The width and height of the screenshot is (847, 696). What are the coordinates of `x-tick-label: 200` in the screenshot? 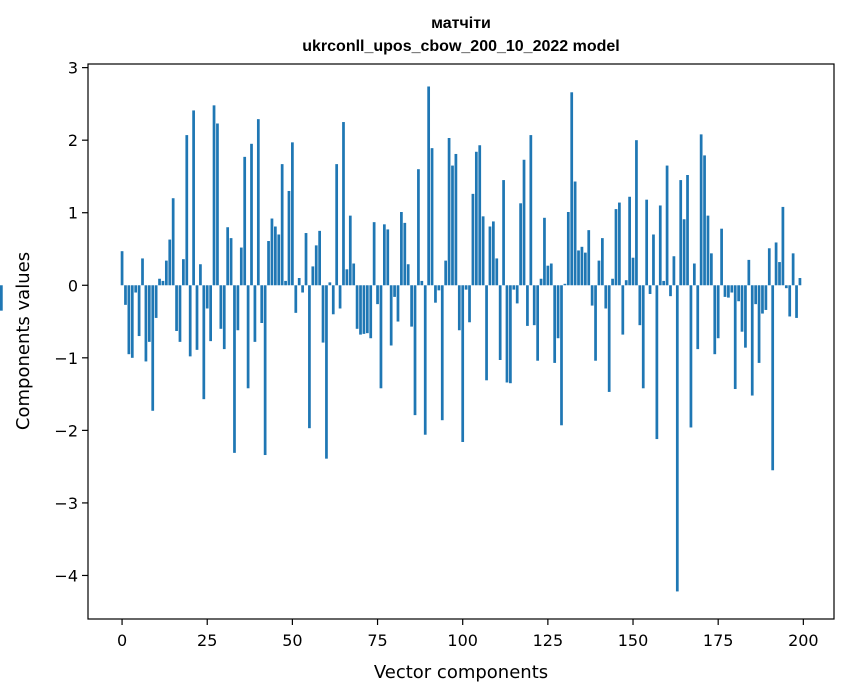 It's located at (803, 640).